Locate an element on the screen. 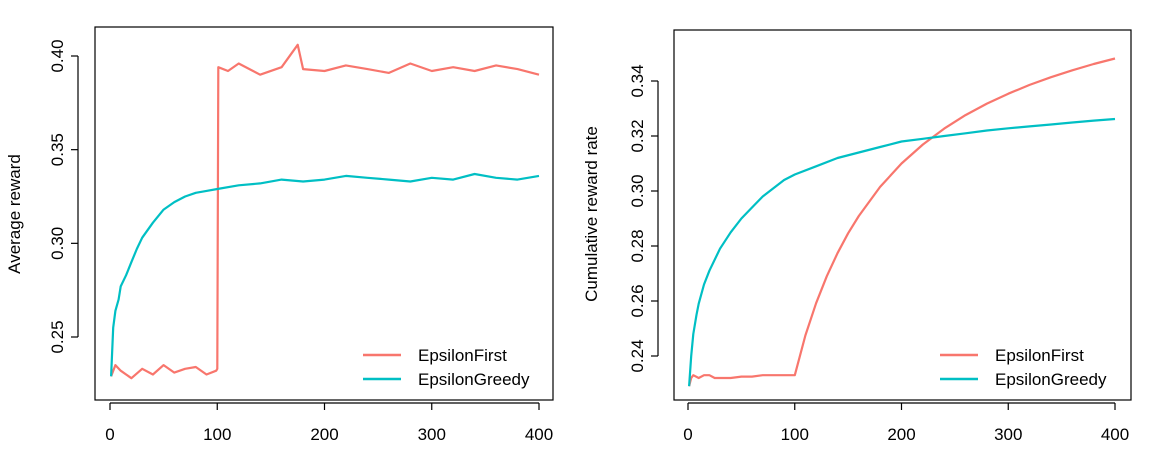  y-tick-label: 0.32 is located at coordinates (637, 135).